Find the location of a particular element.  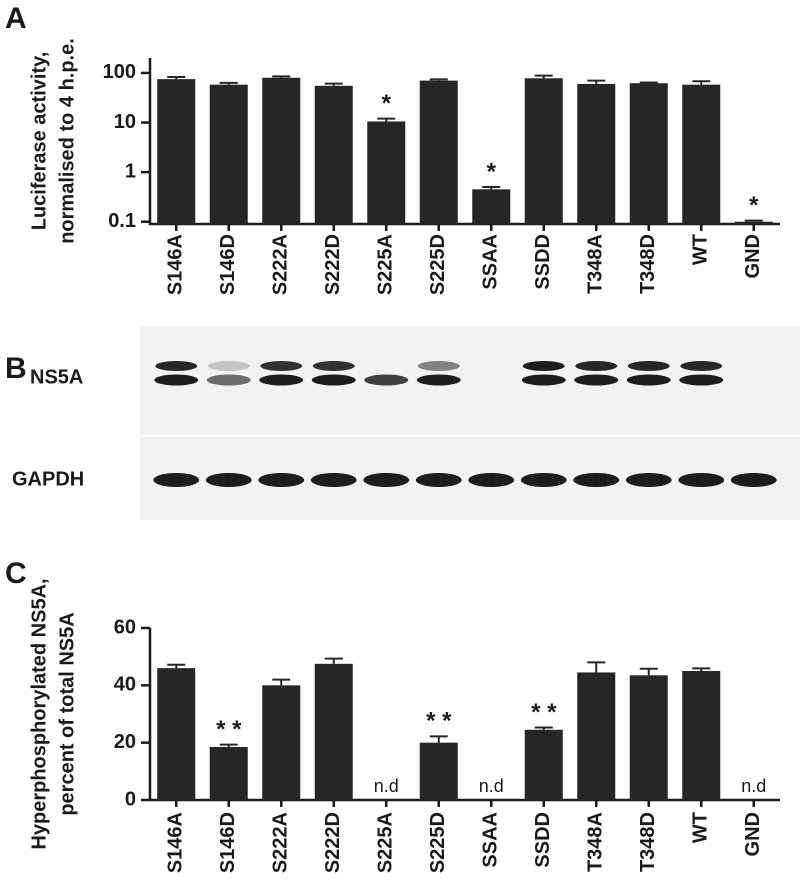

y-axis-label: normalised to 4 h.p.e. is located at coordinates (67, 141).